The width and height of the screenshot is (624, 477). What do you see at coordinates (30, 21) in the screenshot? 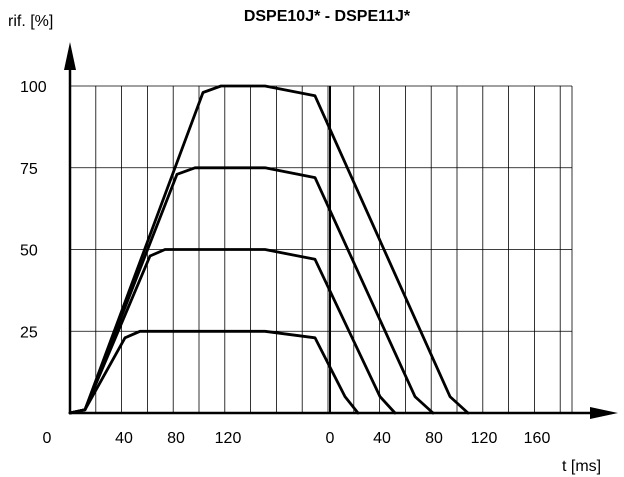
I see `y-axis-label: rif. [%]` at bounding box center [30, 21].